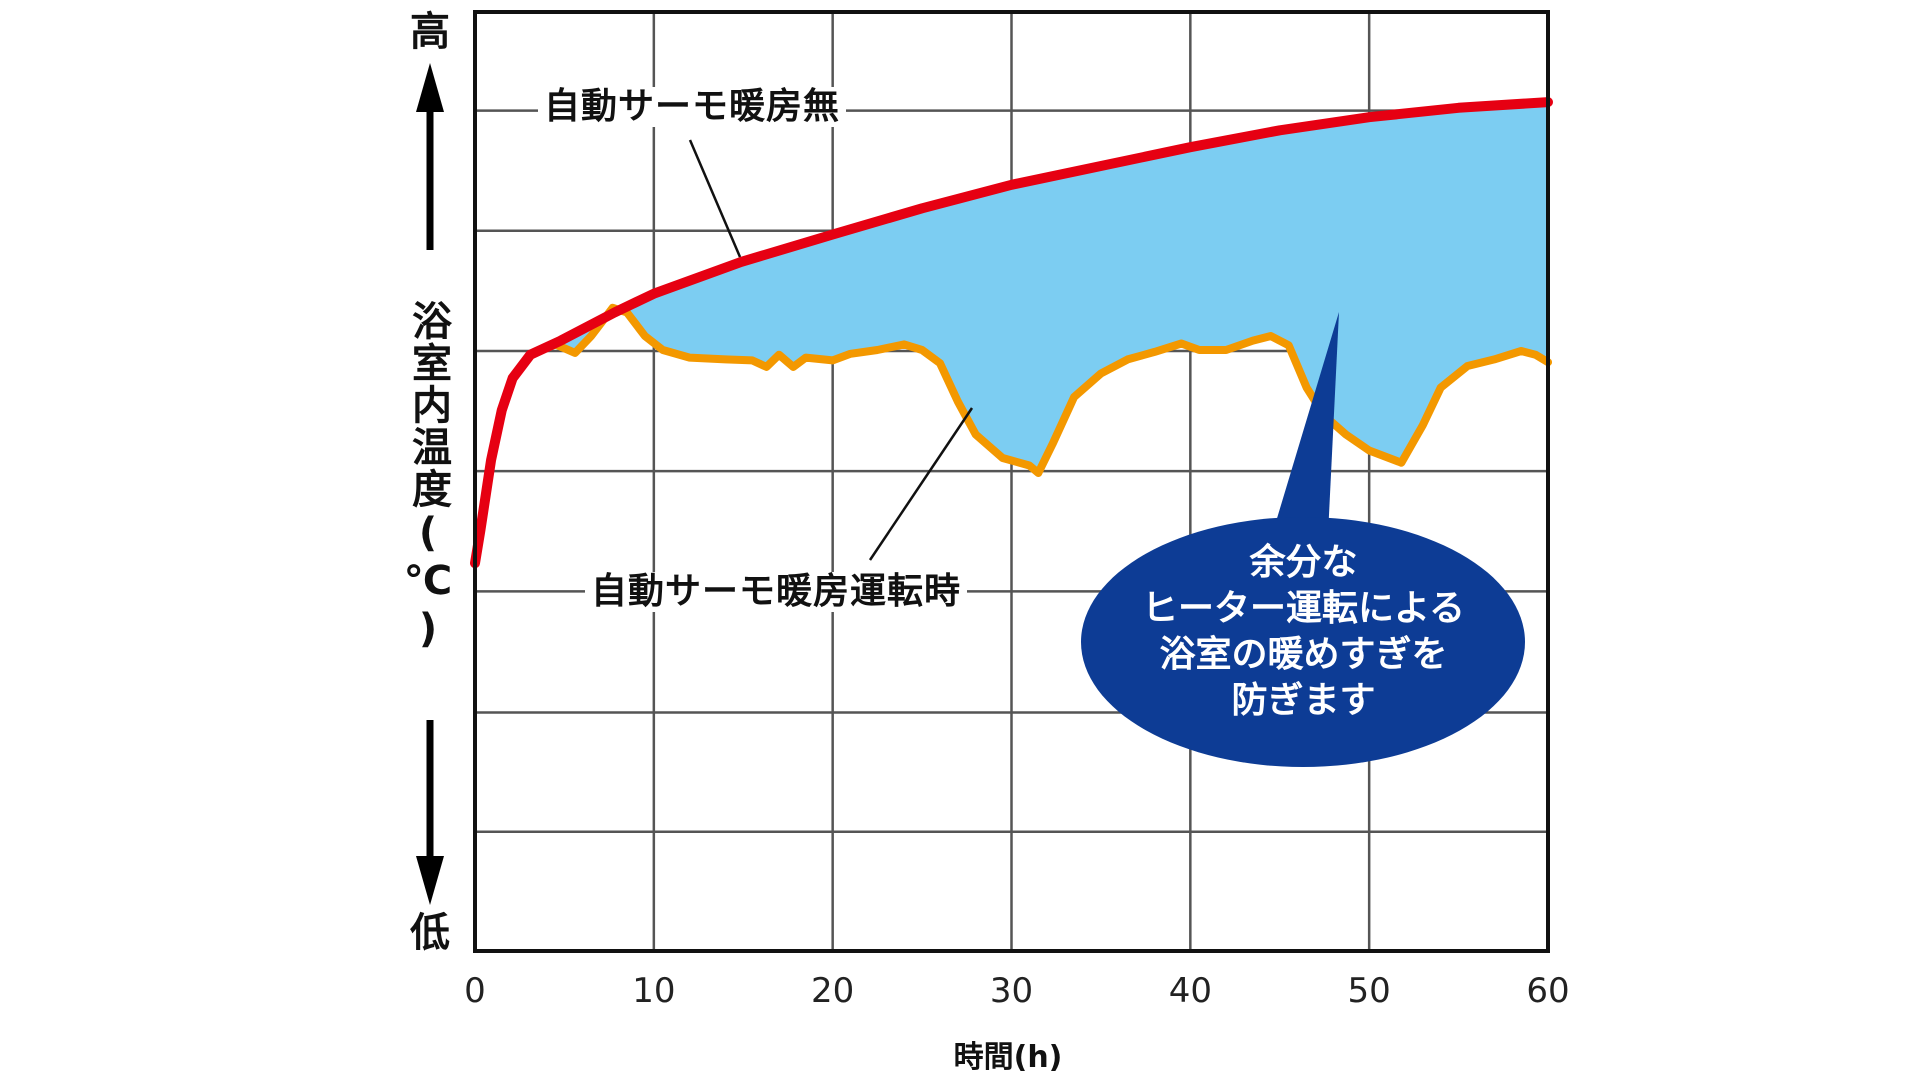 The height and width of the screenshot is (1080, 1920). Describe the element at coordinates (430, 156) in the screenshot. I see `arrow-up-icon` at that location.